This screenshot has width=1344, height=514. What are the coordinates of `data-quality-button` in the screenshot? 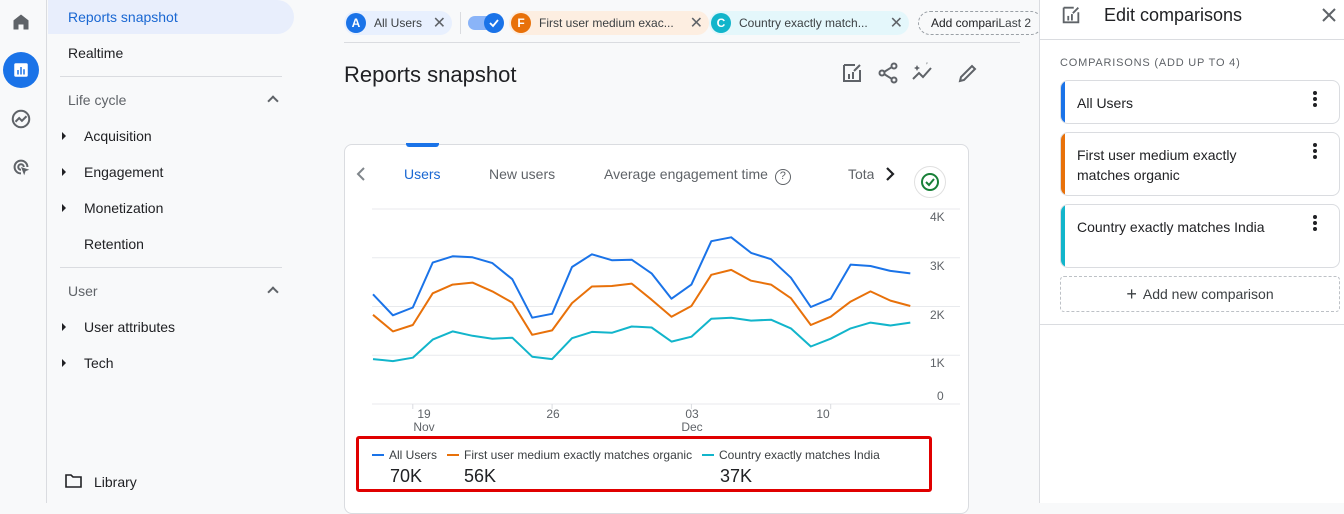 It's located at (930, 182).